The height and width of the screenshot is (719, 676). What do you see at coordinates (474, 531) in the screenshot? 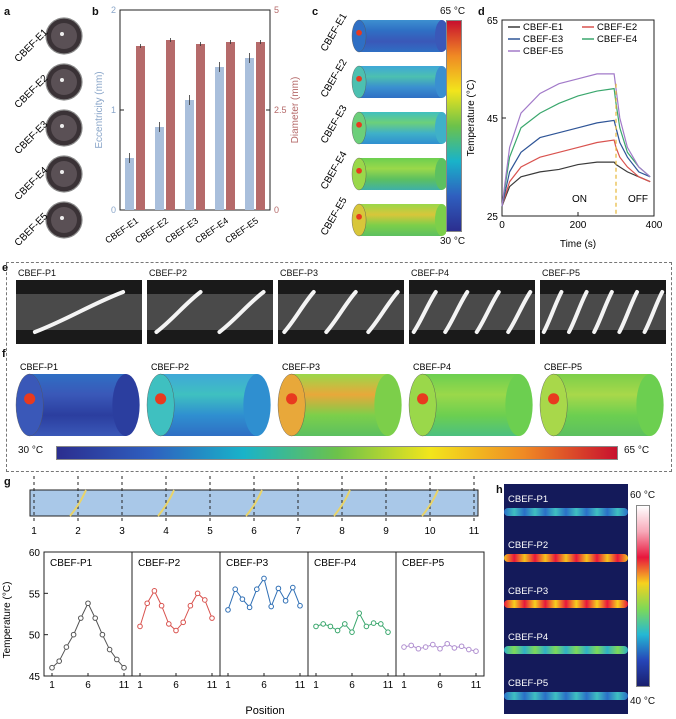
I see `position-label: 11` at bounding box center [474, 531].